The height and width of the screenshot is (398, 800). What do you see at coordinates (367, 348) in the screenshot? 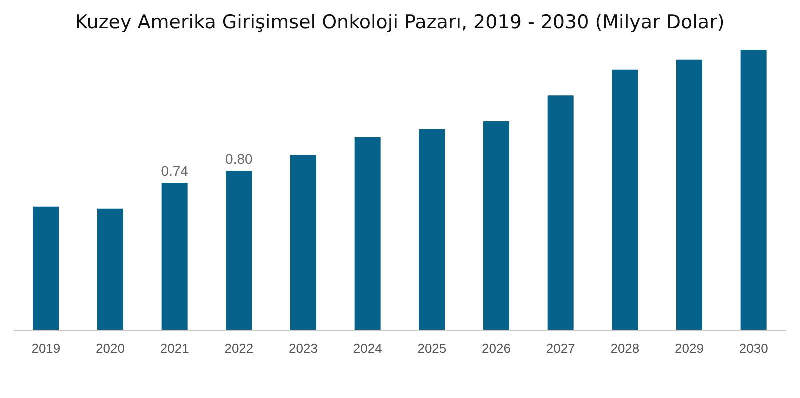
I see `x-tick-label: 2024` at bounding box center [367, 348].